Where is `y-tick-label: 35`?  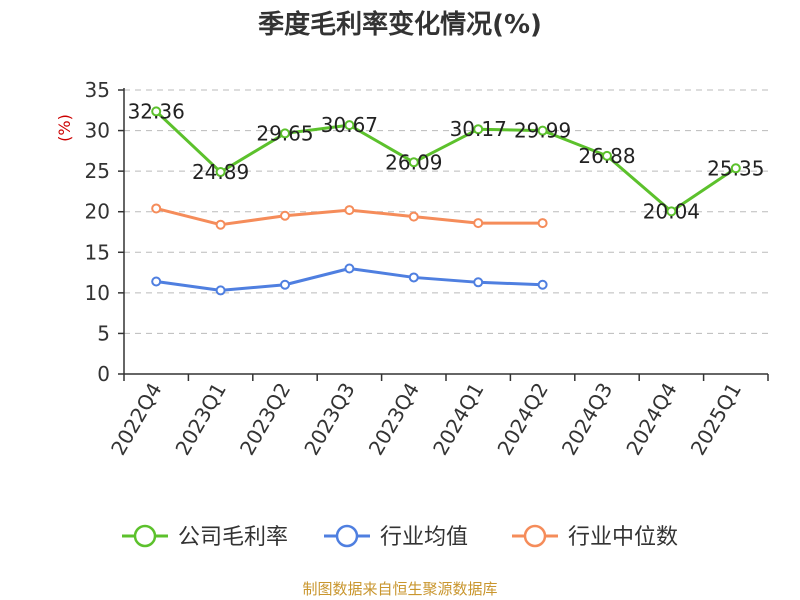 y-tick-label: 35 is located at coordinates (97, 90).